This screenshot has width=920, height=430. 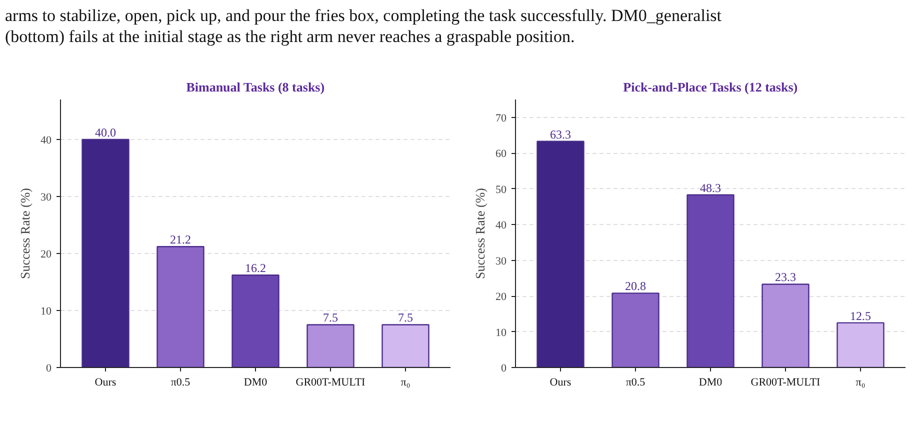 I want to click on y-tick-label: 70, so click(x=501, y=118).